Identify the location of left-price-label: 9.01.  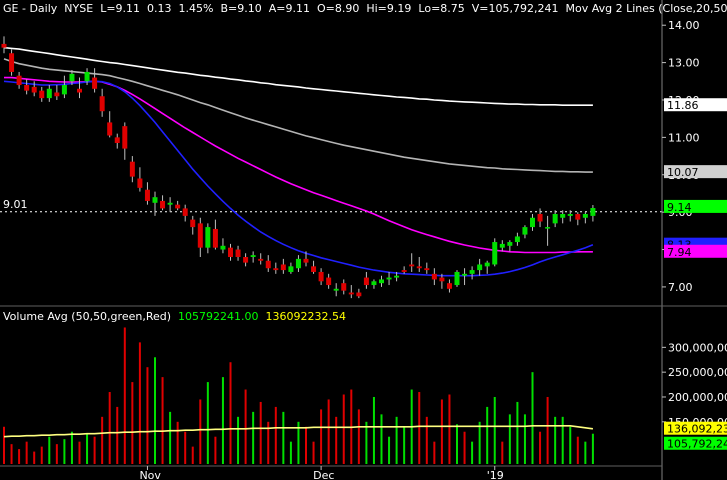
(15, 204).